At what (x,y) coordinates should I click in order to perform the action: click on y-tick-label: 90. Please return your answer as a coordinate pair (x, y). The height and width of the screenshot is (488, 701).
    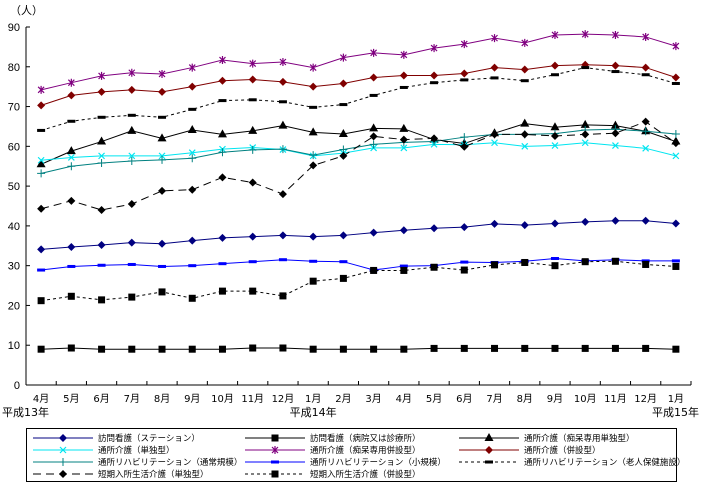
    Looking at the image, I should click on (14, 28).